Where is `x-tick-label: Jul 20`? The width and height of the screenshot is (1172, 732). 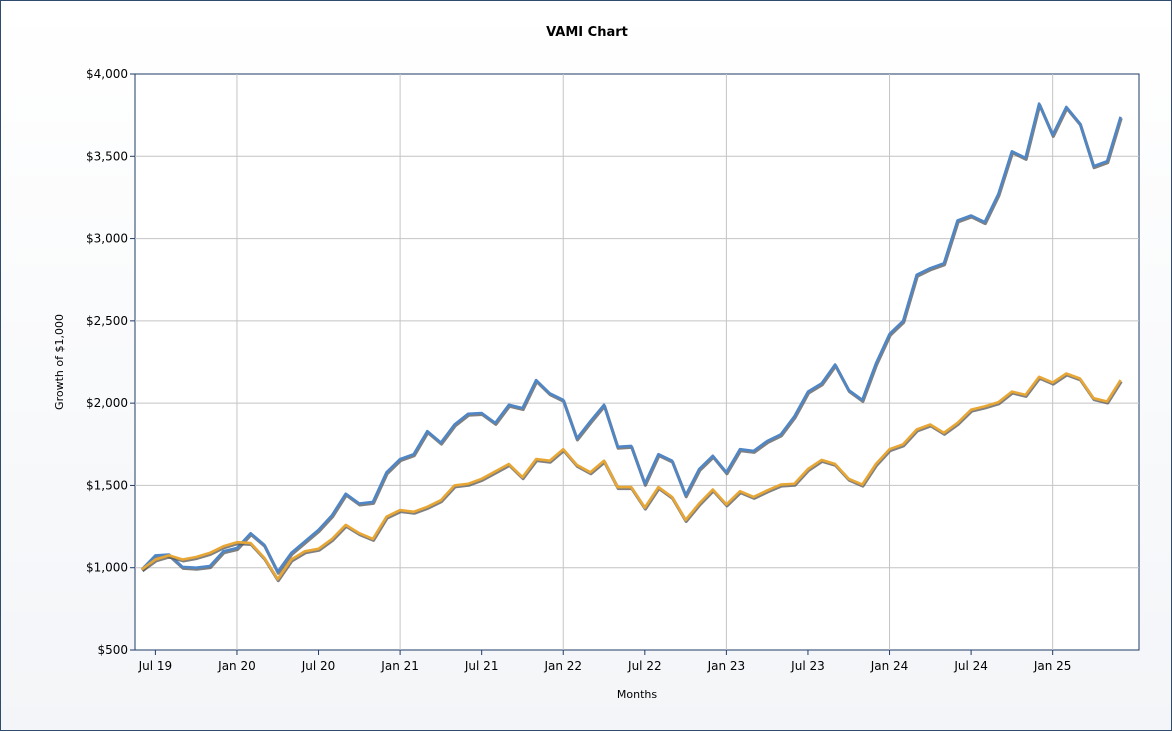
x-tick-label: Jul 20 is located at coordinates (318, 666).